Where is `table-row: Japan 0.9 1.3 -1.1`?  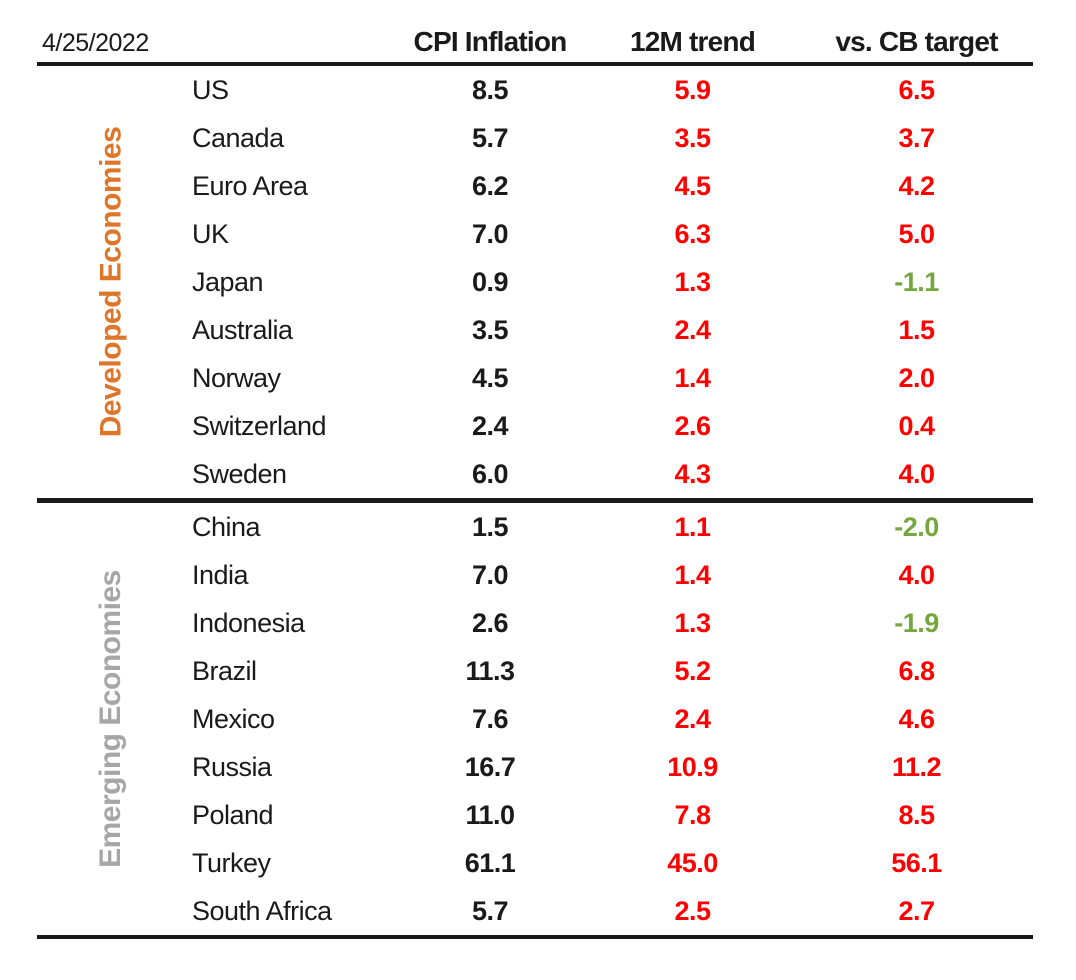
table-row: Japan 0.9 1.3 -1.1 is located at coordinates (535, 282).